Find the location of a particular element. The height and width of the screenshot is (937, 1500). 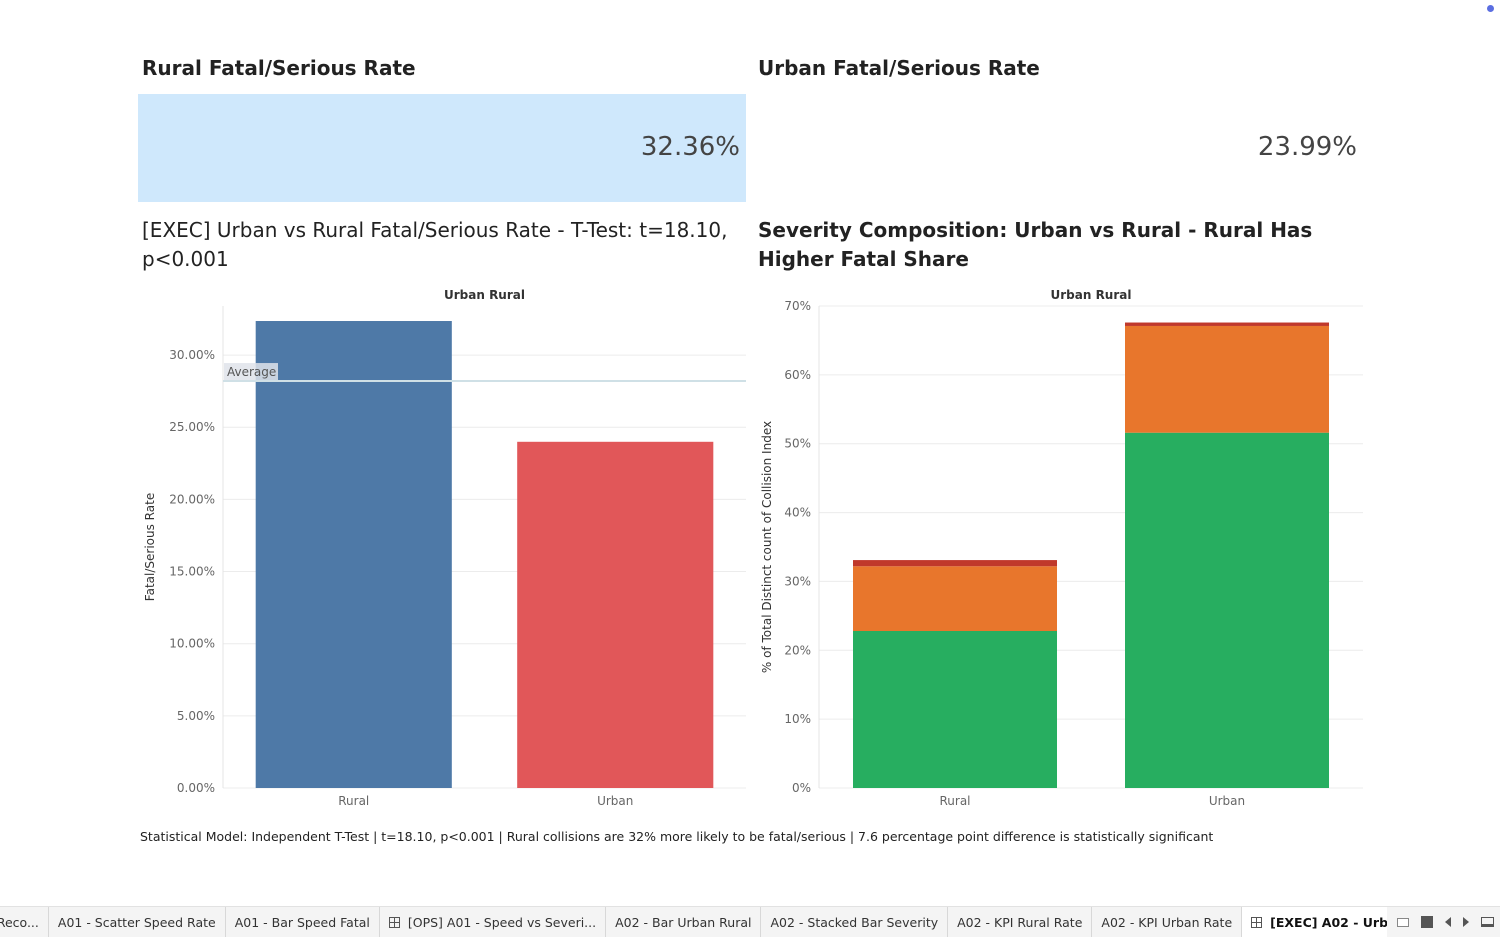

kpi-urban-card: 23.99% is located at coordinates (1060, 148).